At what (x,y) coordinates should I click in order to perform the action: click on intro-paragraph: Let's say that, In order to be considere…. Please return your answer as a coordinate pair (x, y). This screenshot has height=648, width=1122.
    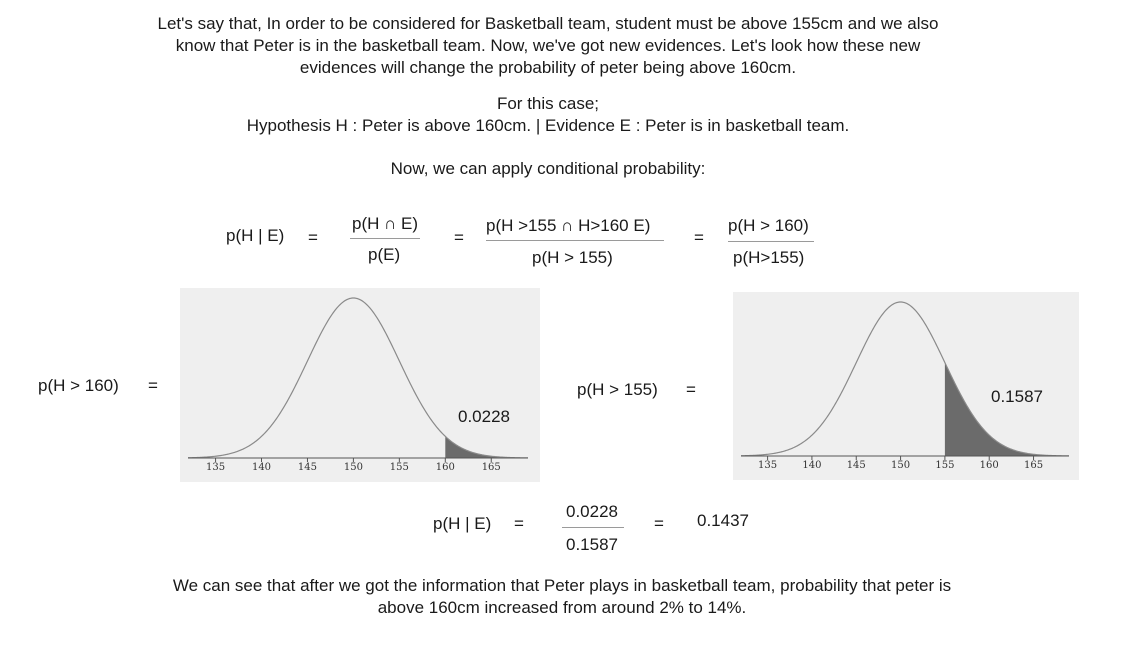
    Looking at the image, I should click on (548, 46).